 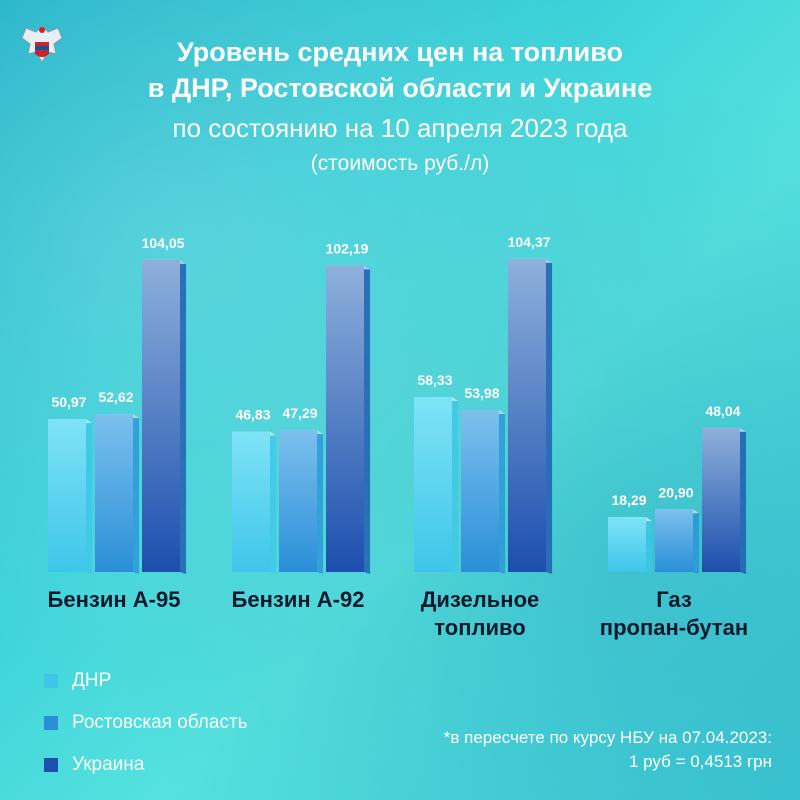 I want to click on subtitle-date: по состоянию на 10 апреля 2023 года, so click(x=400, y=128).